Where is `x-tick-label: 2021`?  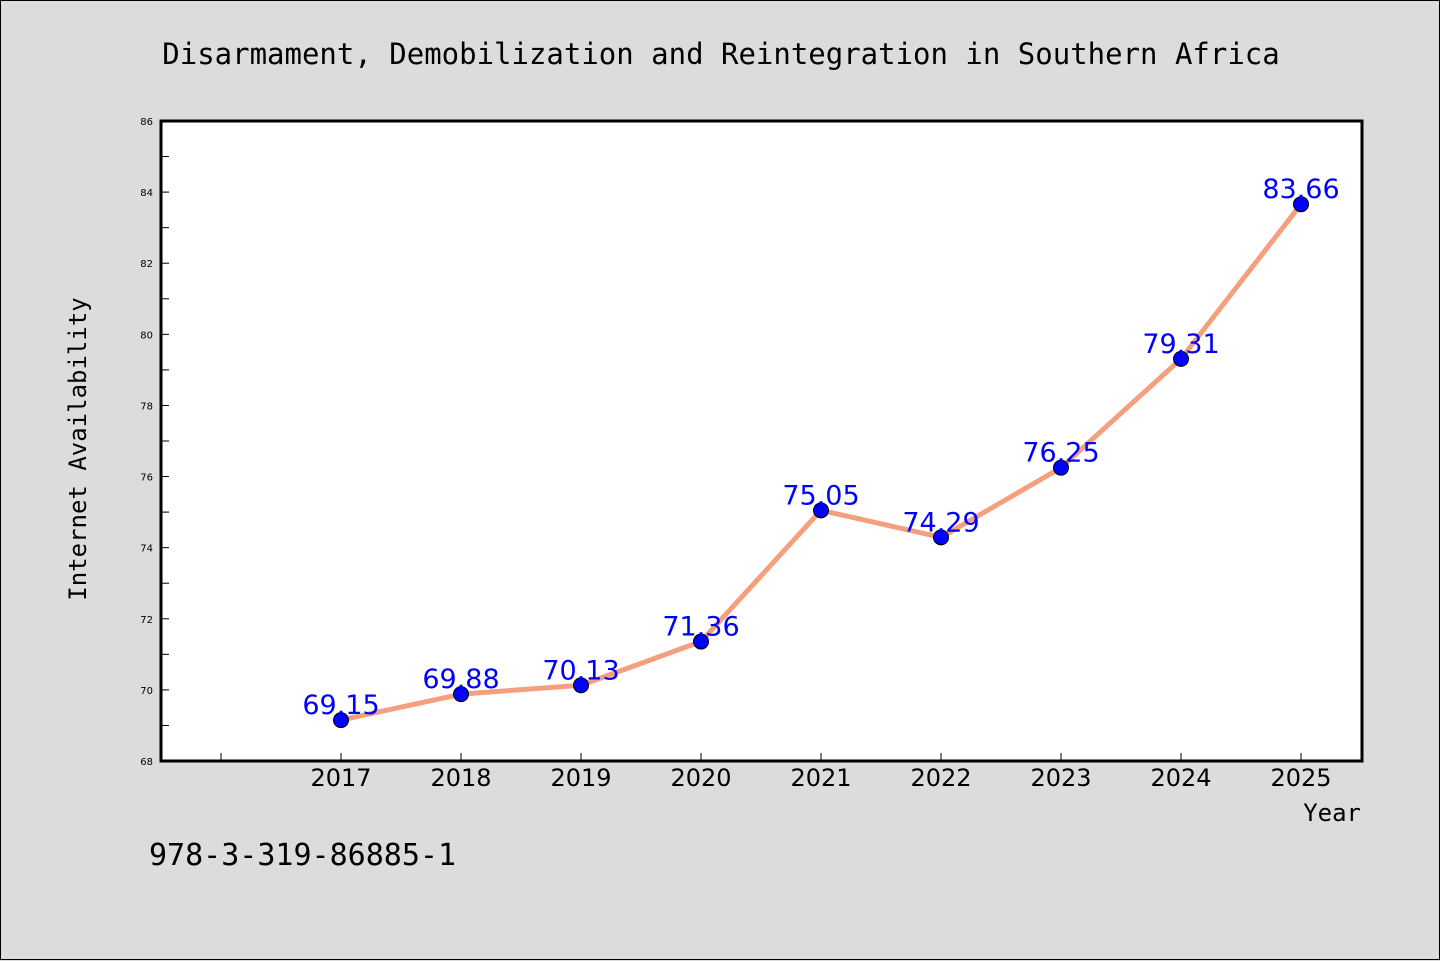 x-tick-label: 2021 is located at coordinates (820, 778).